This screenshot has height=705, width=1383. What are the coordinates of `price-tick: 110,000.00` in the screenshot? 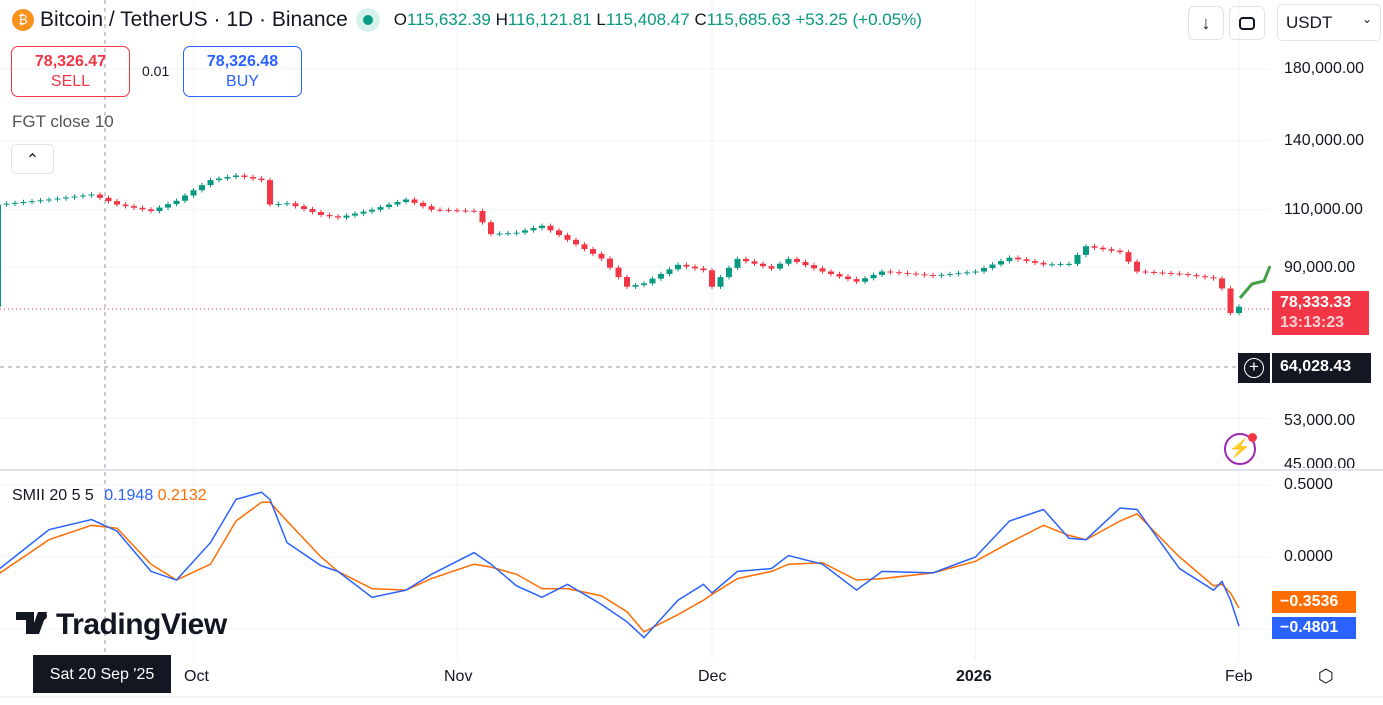 It's located at (1323, 209).